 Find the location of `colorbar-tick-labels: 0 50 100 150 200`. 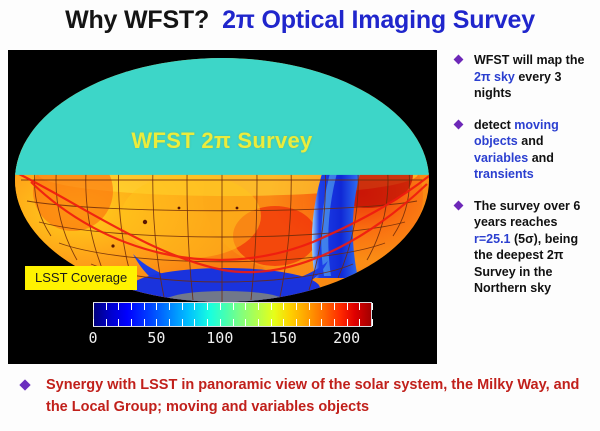

colorbar-tick-labels: 0 50 100 150 200 is located at coordinates (233, 340).